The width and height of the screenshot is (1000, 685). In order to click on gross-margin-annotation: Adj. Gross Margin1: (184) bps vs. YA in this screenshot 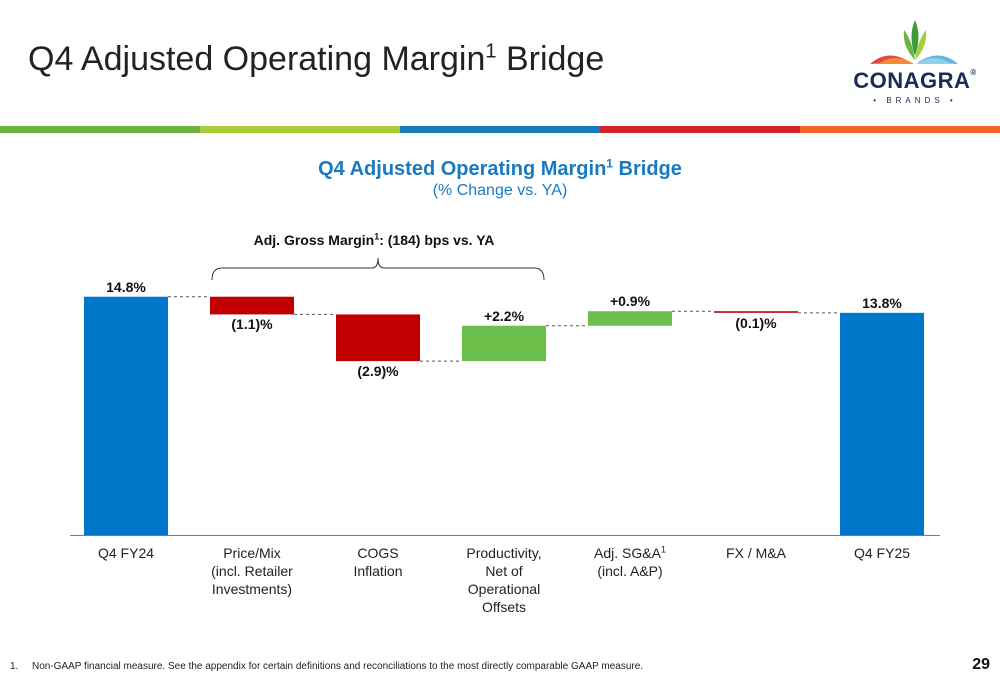, I will do `click(374, 239)`.